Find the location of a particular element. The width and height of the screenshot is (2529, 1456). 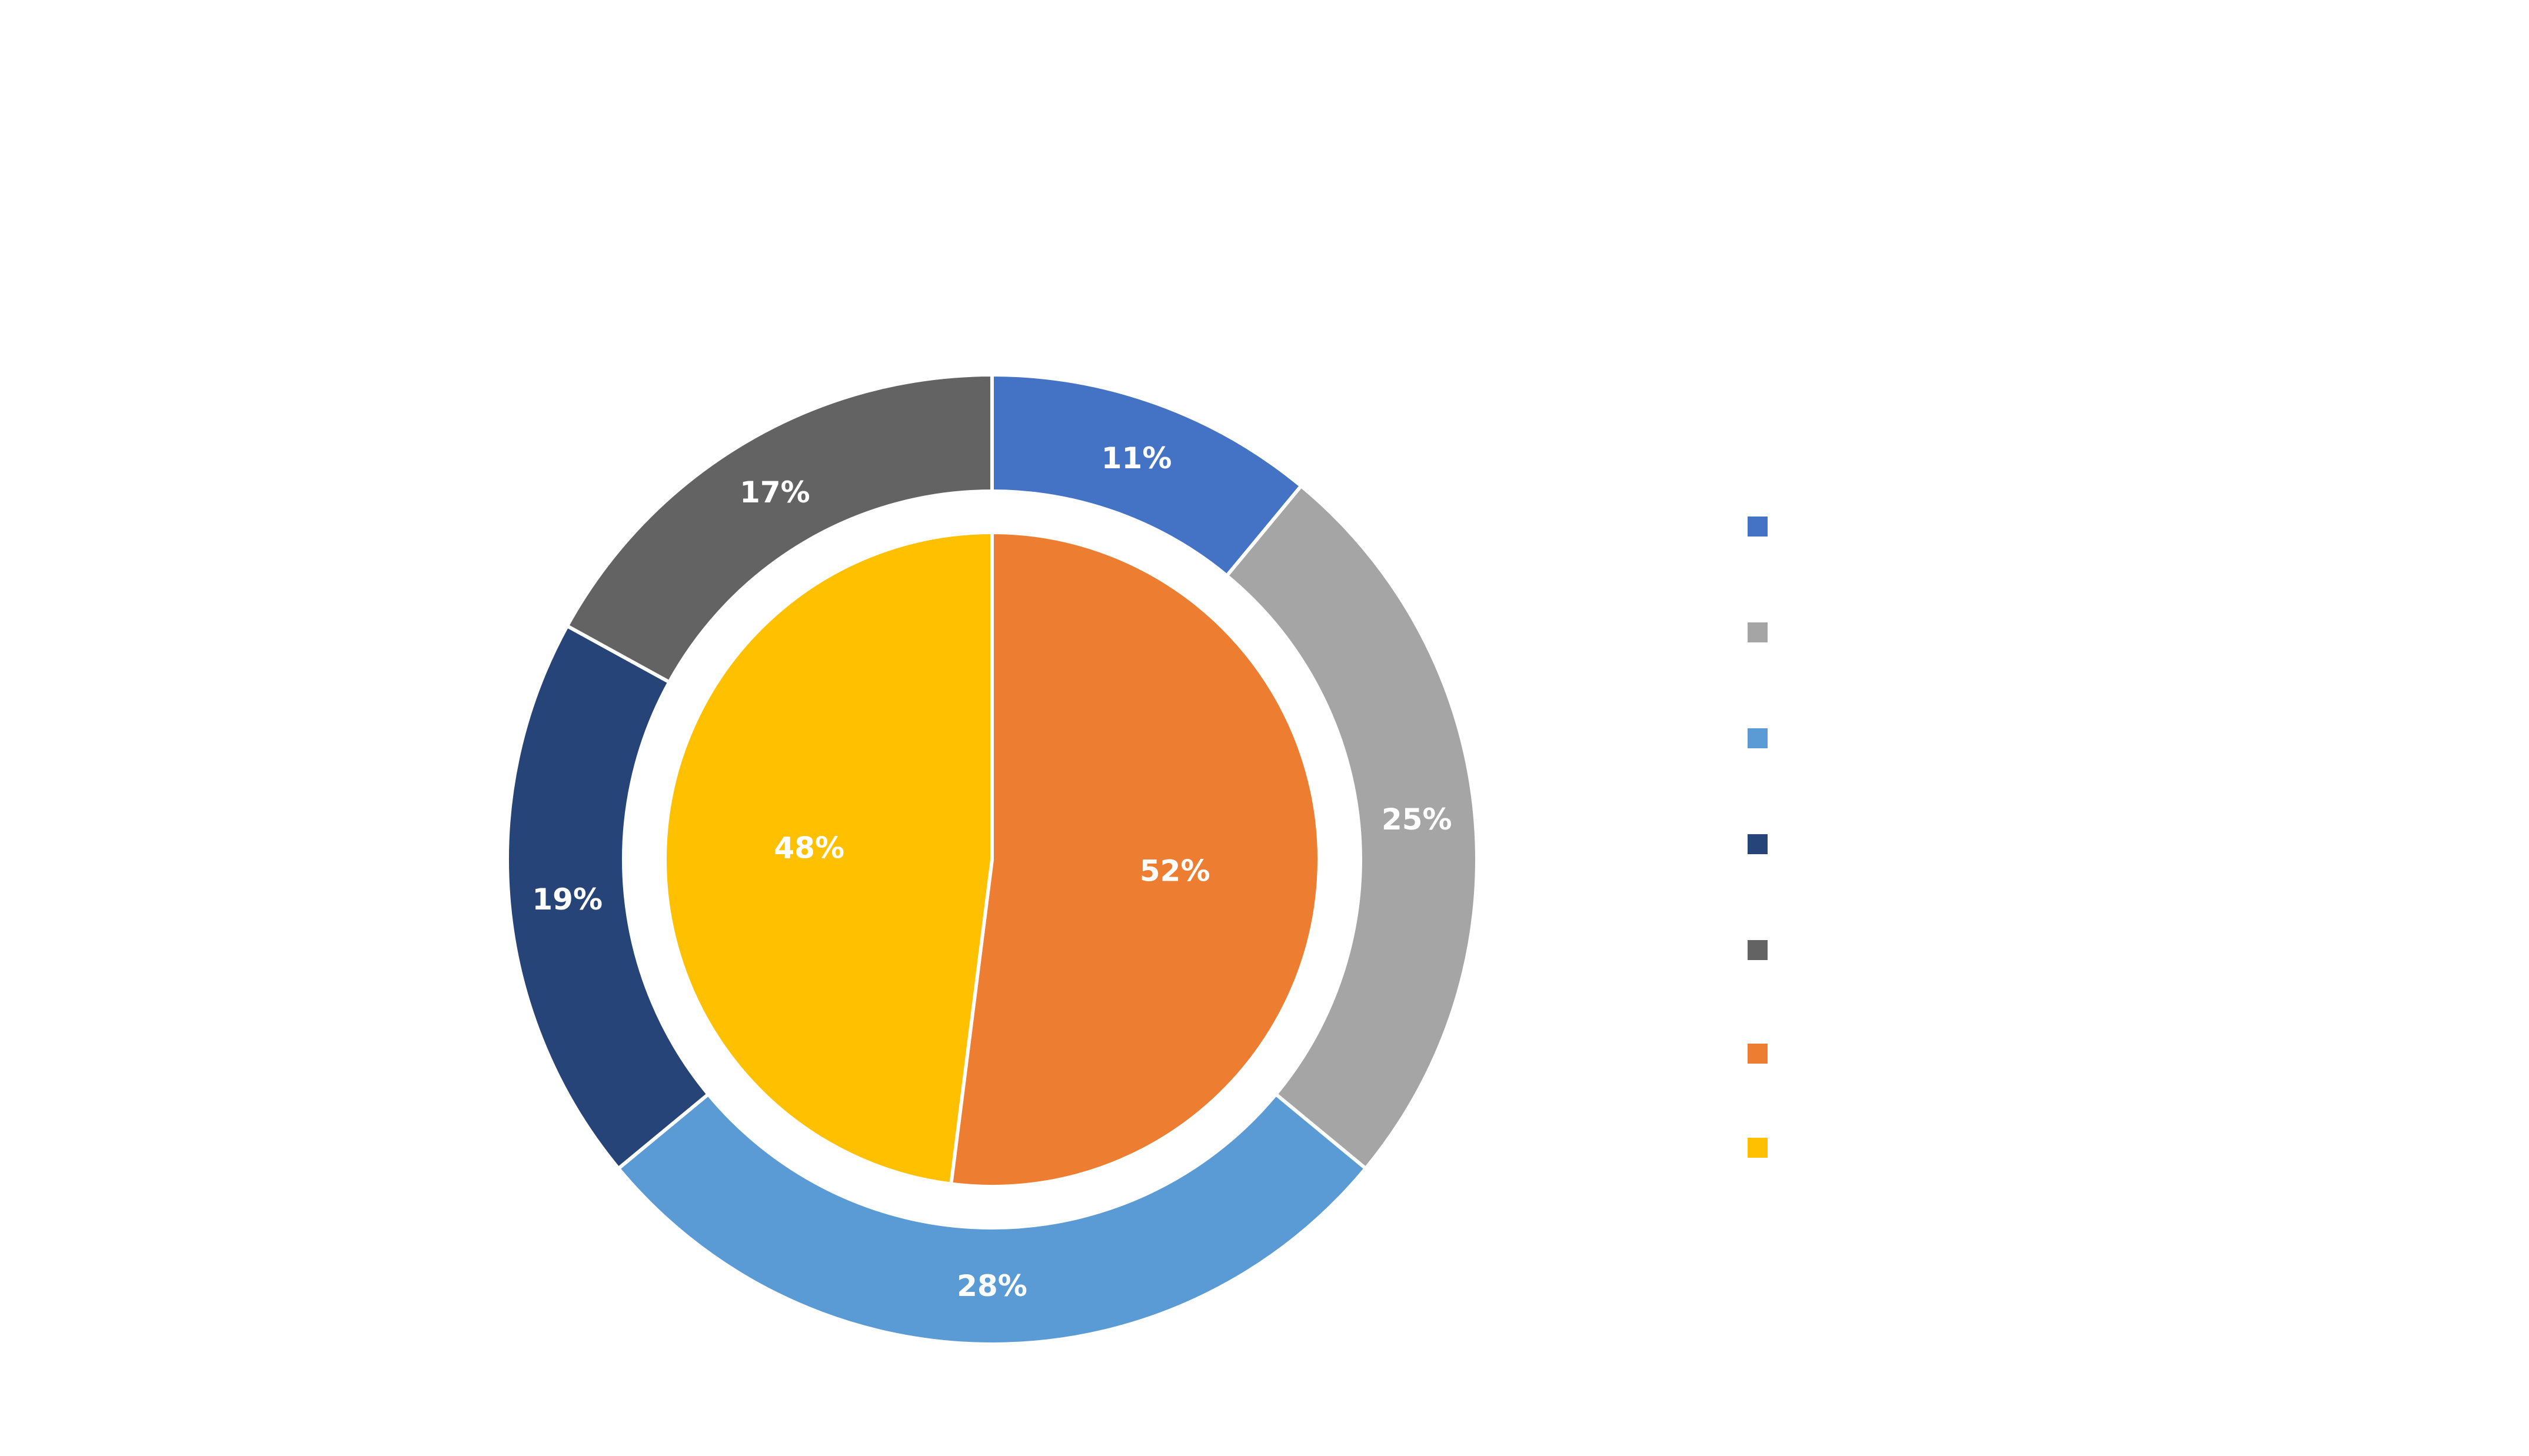

inner-slice-label-0: 52% is located at coordinates (1175, 871).